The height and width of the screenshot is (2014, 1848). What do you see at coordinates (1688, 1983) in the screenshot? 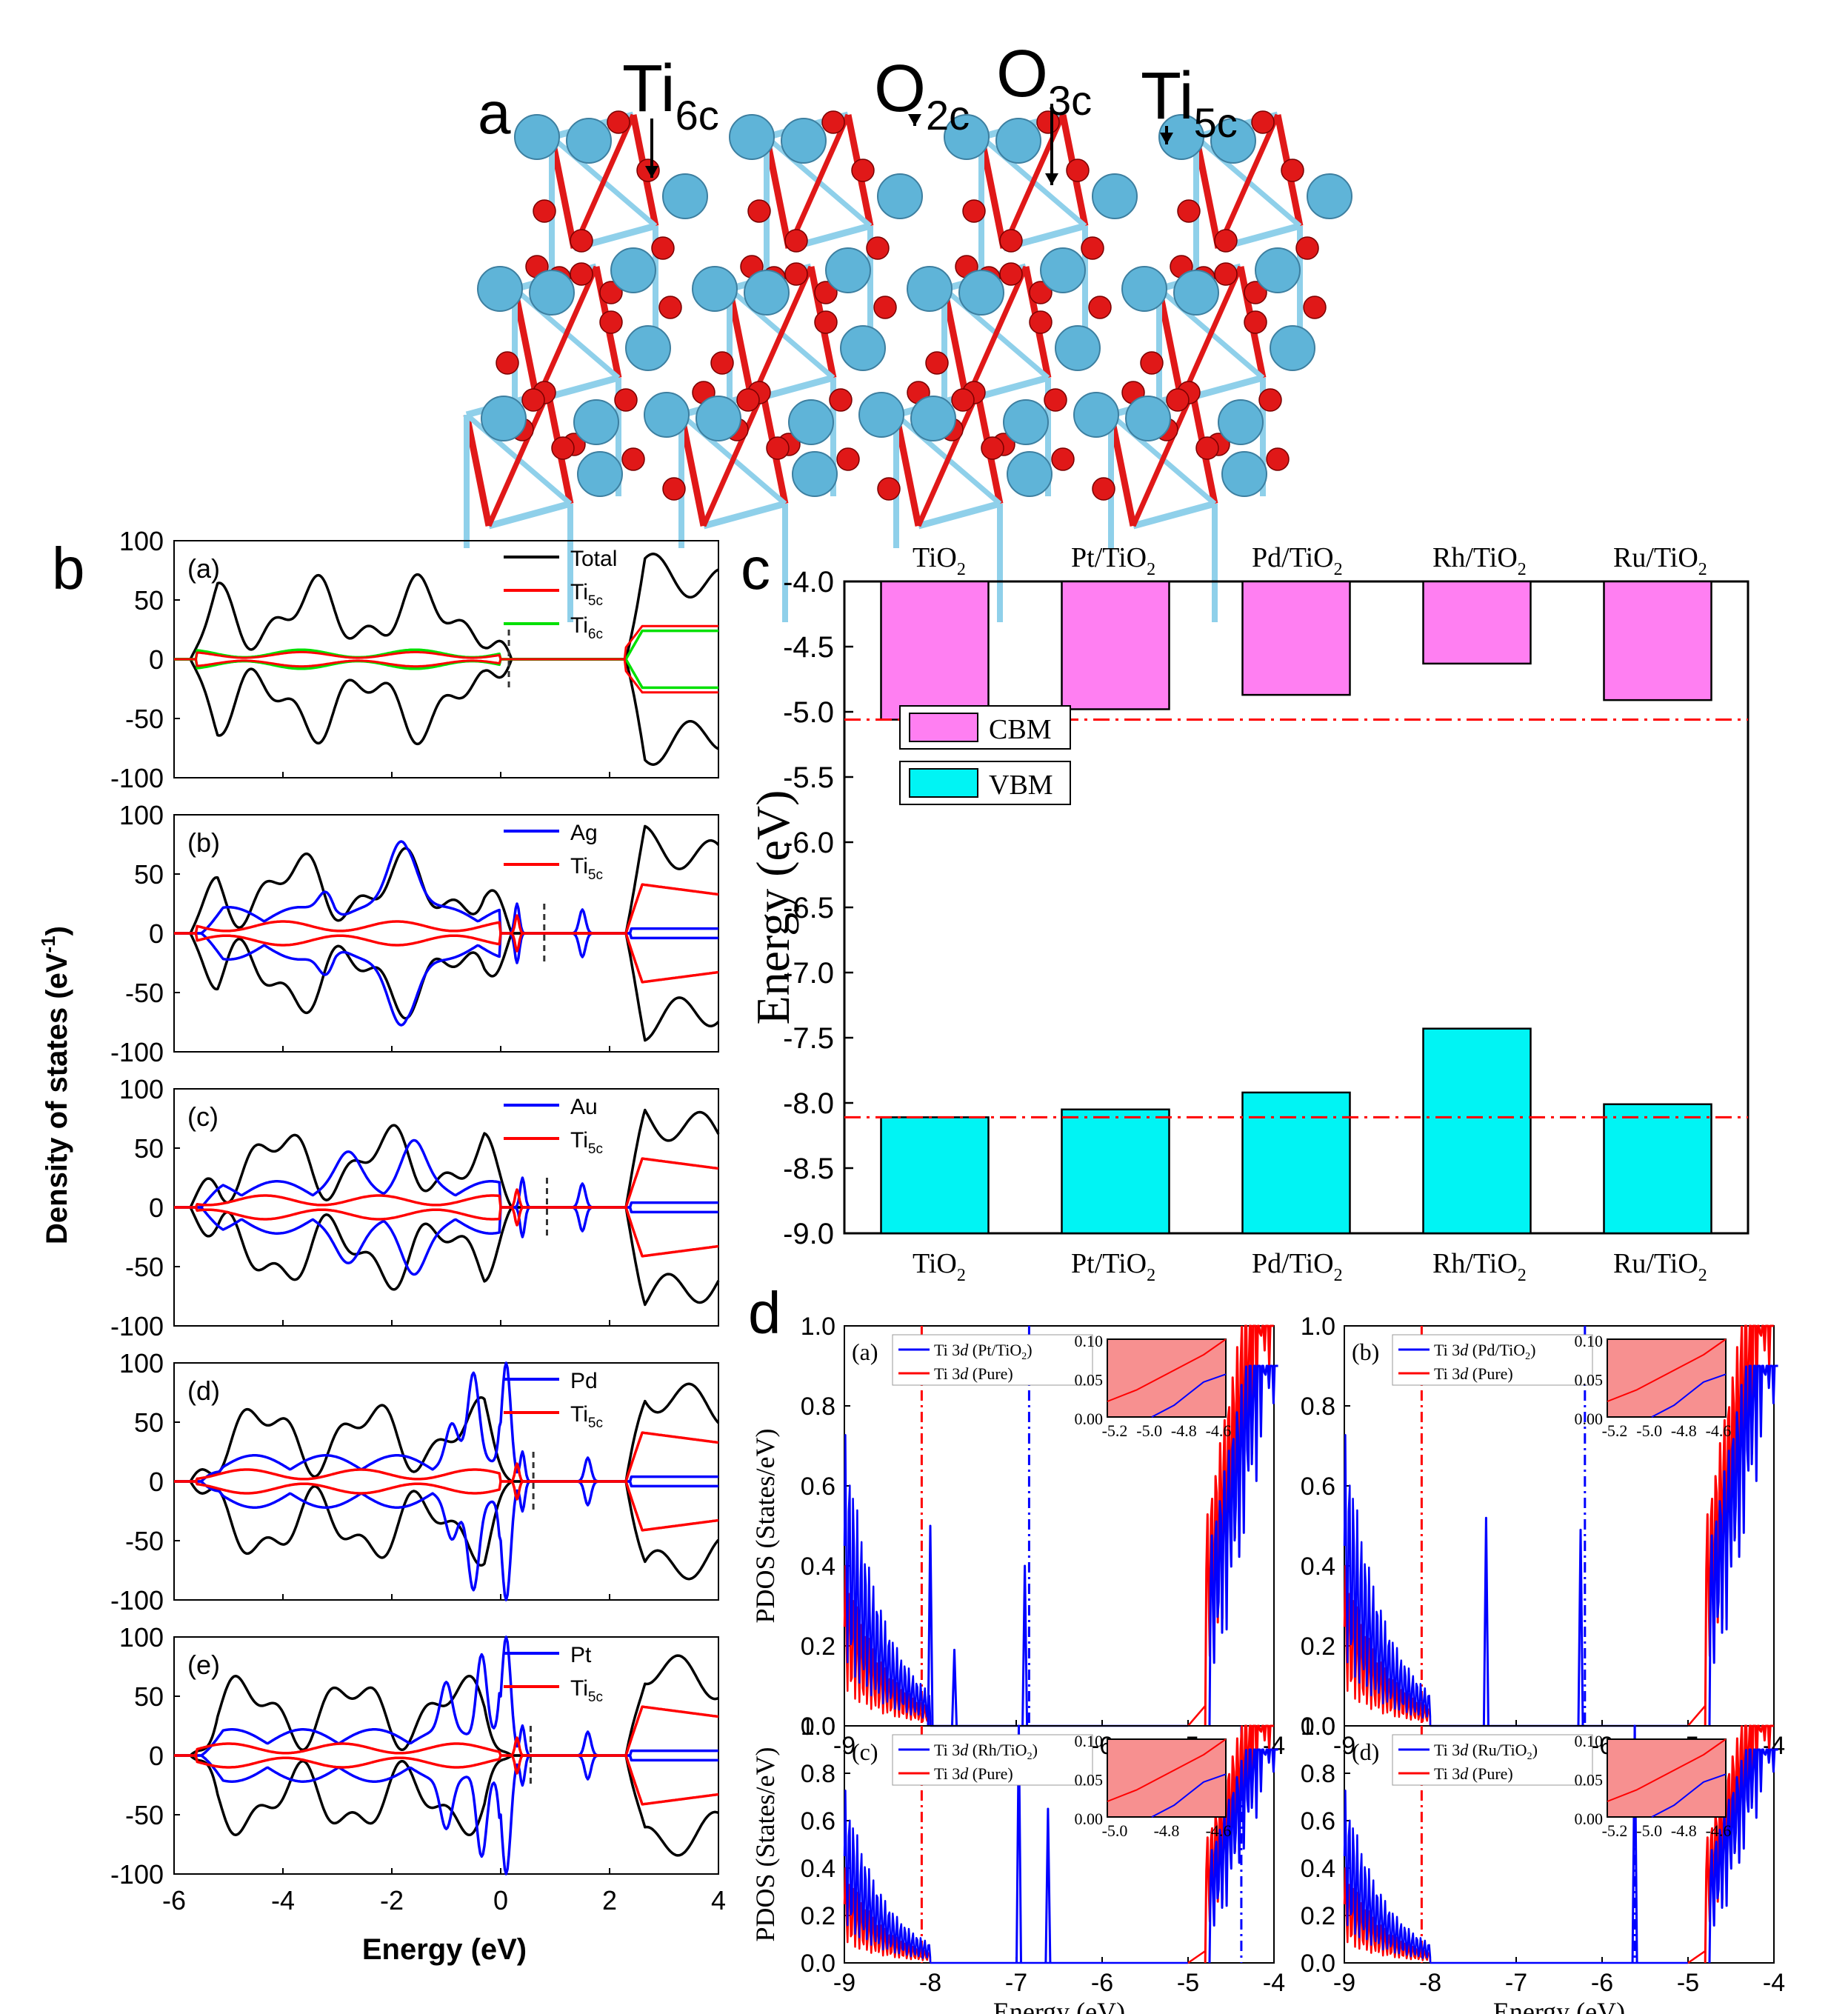
I see `x-tick-label: -5` at bounding box center [1688, 1983].